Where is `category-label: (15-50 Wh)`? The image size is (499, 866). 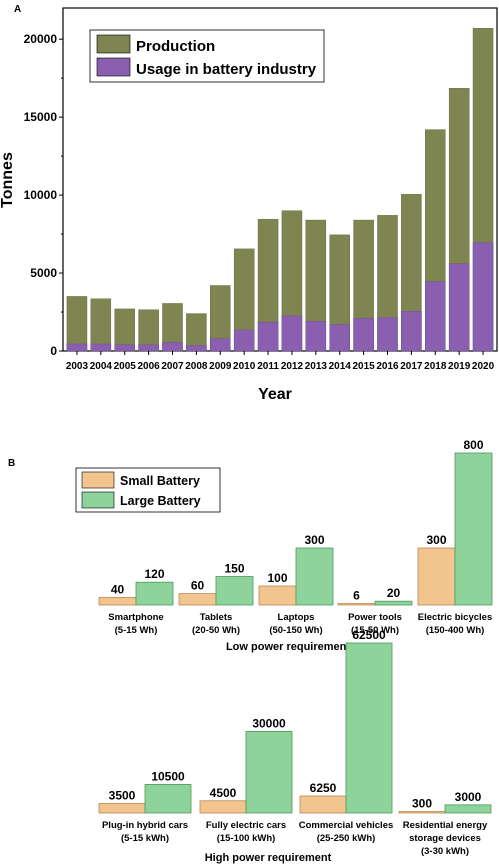
category-label: (15-50 Wh) is located at coordinates (375, 630).